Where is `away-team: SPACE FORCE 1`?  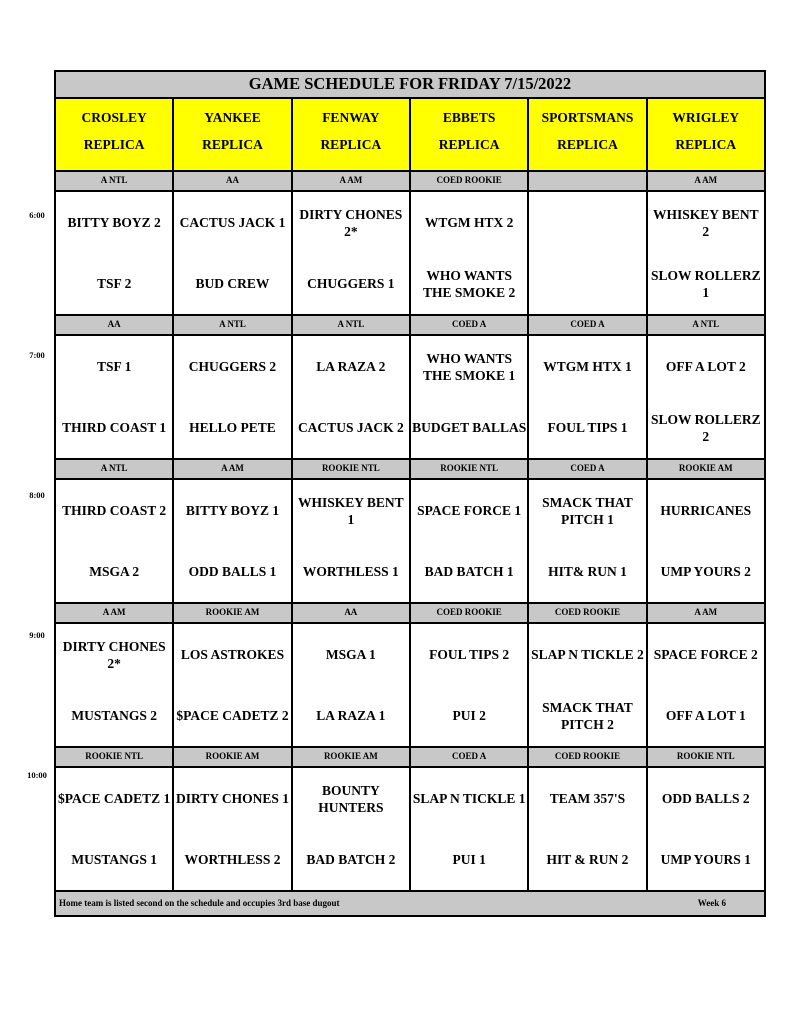 away-team: SPACE FORCE 1 is located at coordinates (469, 510).